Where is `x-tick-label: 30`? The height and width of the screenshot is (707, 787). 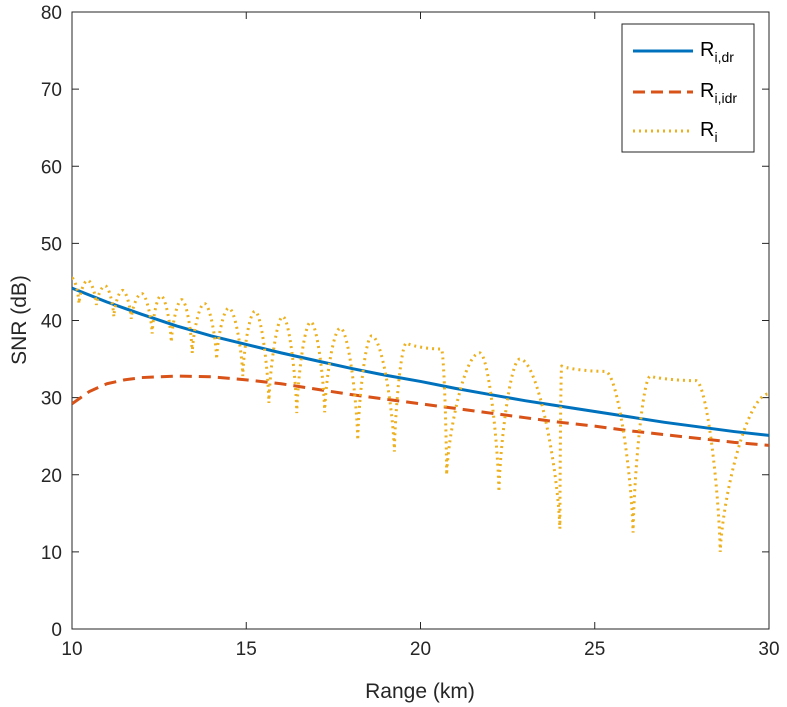 x-tick-label: 30 is located at coordinates (768, 649).